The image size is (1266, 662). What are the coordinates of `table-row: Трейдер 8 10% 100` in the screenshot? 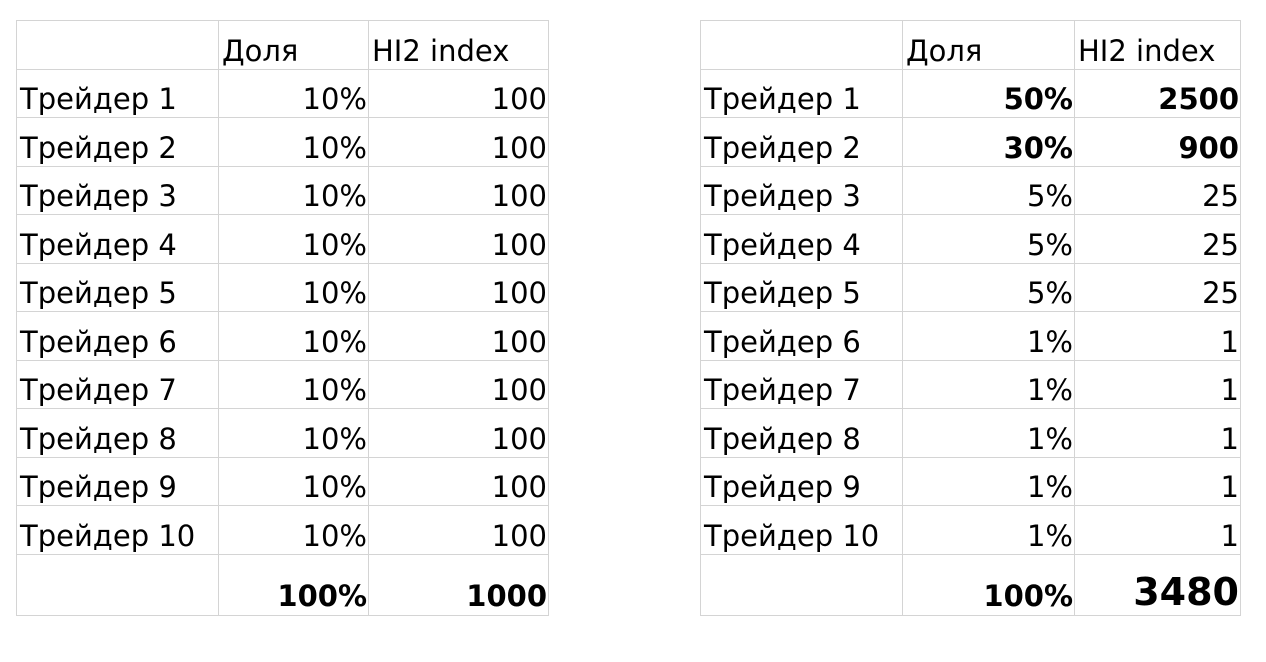 It's located at (282, 433).